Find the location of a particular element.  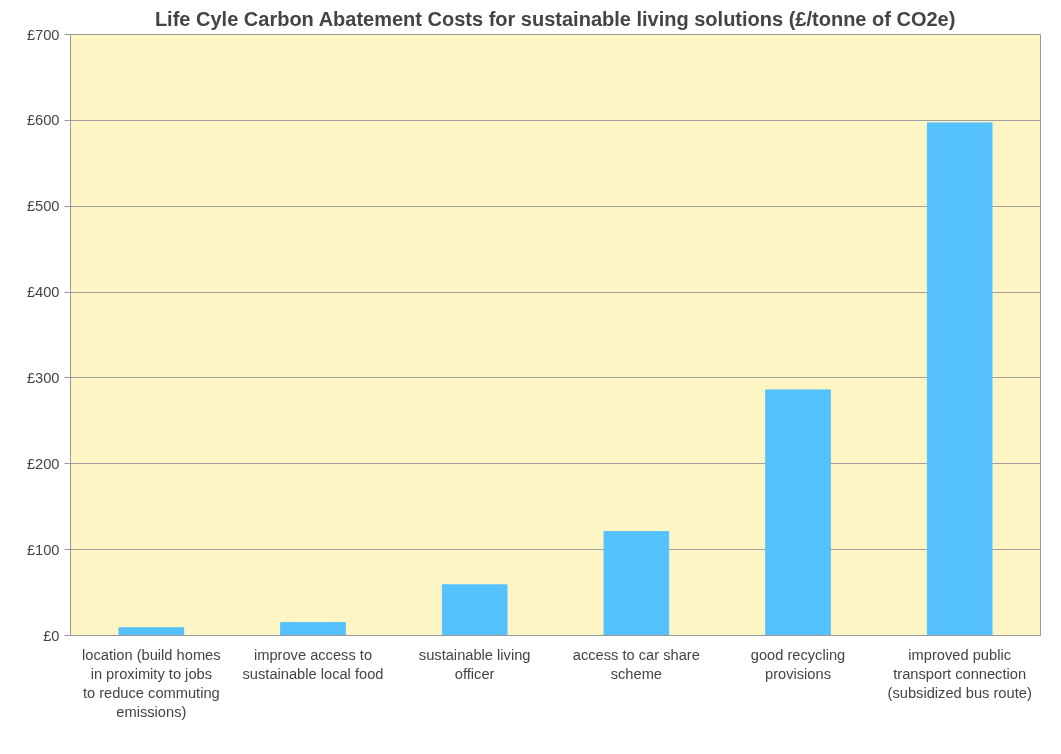

x-tick-label: good recycling provisions is located at coordinates (798, 664).